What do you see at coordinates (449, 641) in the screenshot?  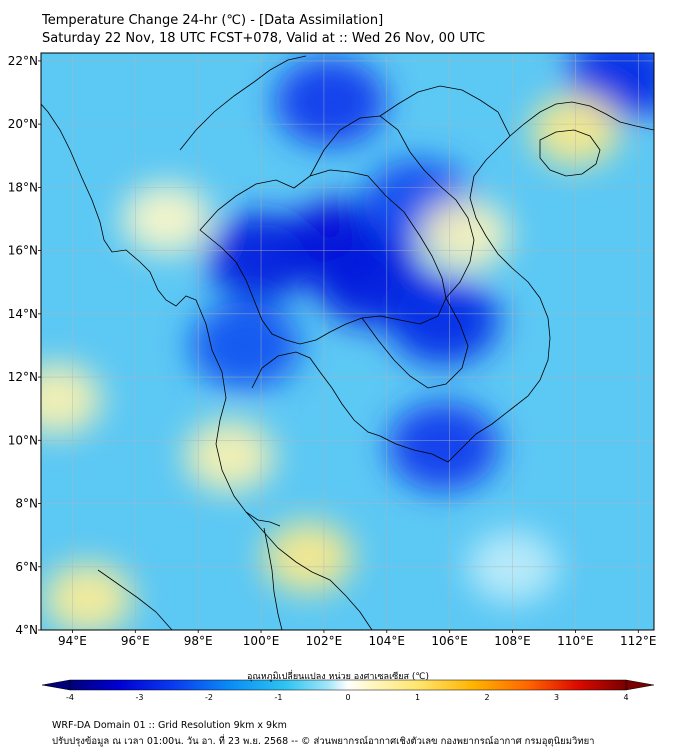 I see `lon-tick-label-6: 106°E` at bounding box center [449, 641].